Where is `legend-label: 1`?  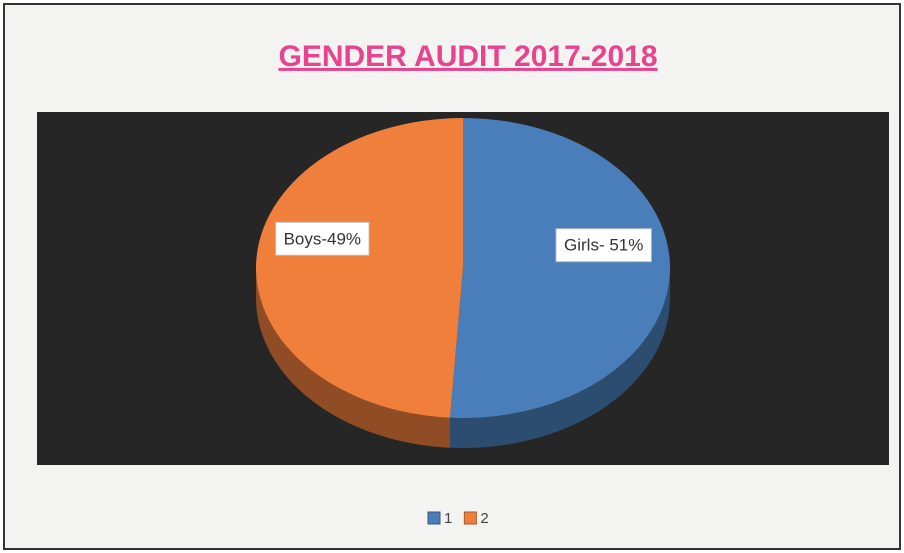
legend-label: 1 is located at coordinates (448, 518).